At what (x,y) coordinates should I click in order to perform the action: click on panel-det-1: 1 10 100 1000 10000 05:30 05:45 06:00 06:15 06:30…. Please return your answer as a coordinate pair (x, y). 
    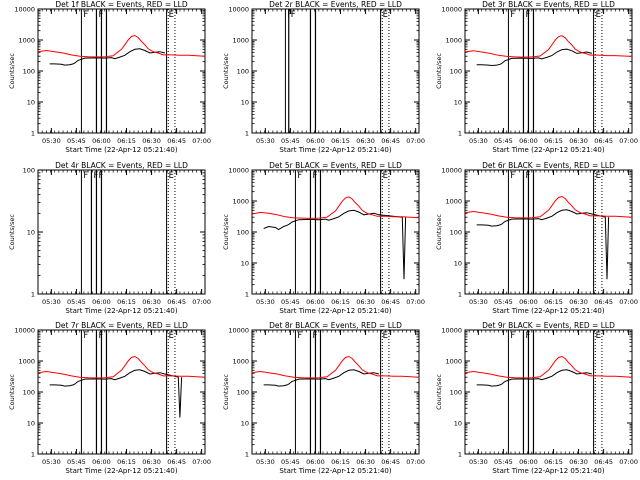
    Looking at the image, I should click on (109, 77).